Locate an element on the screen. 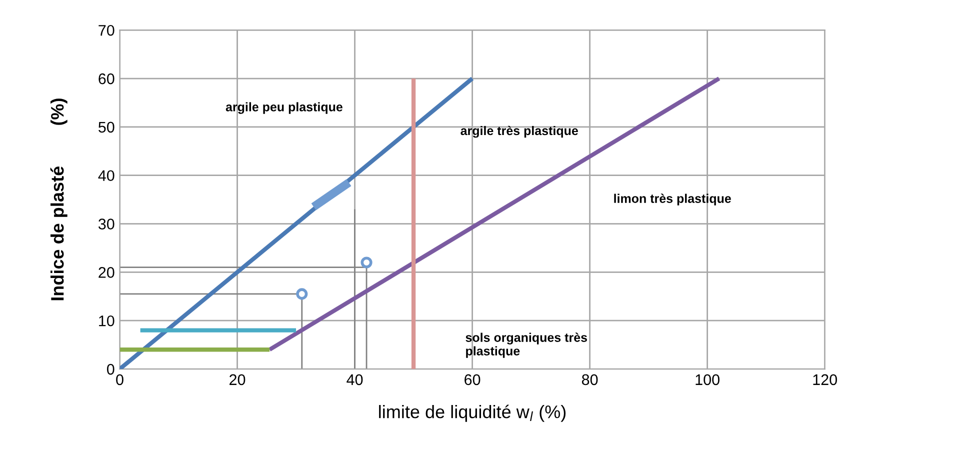  annotation: limon très plastique is located at coordinates (672, 200).